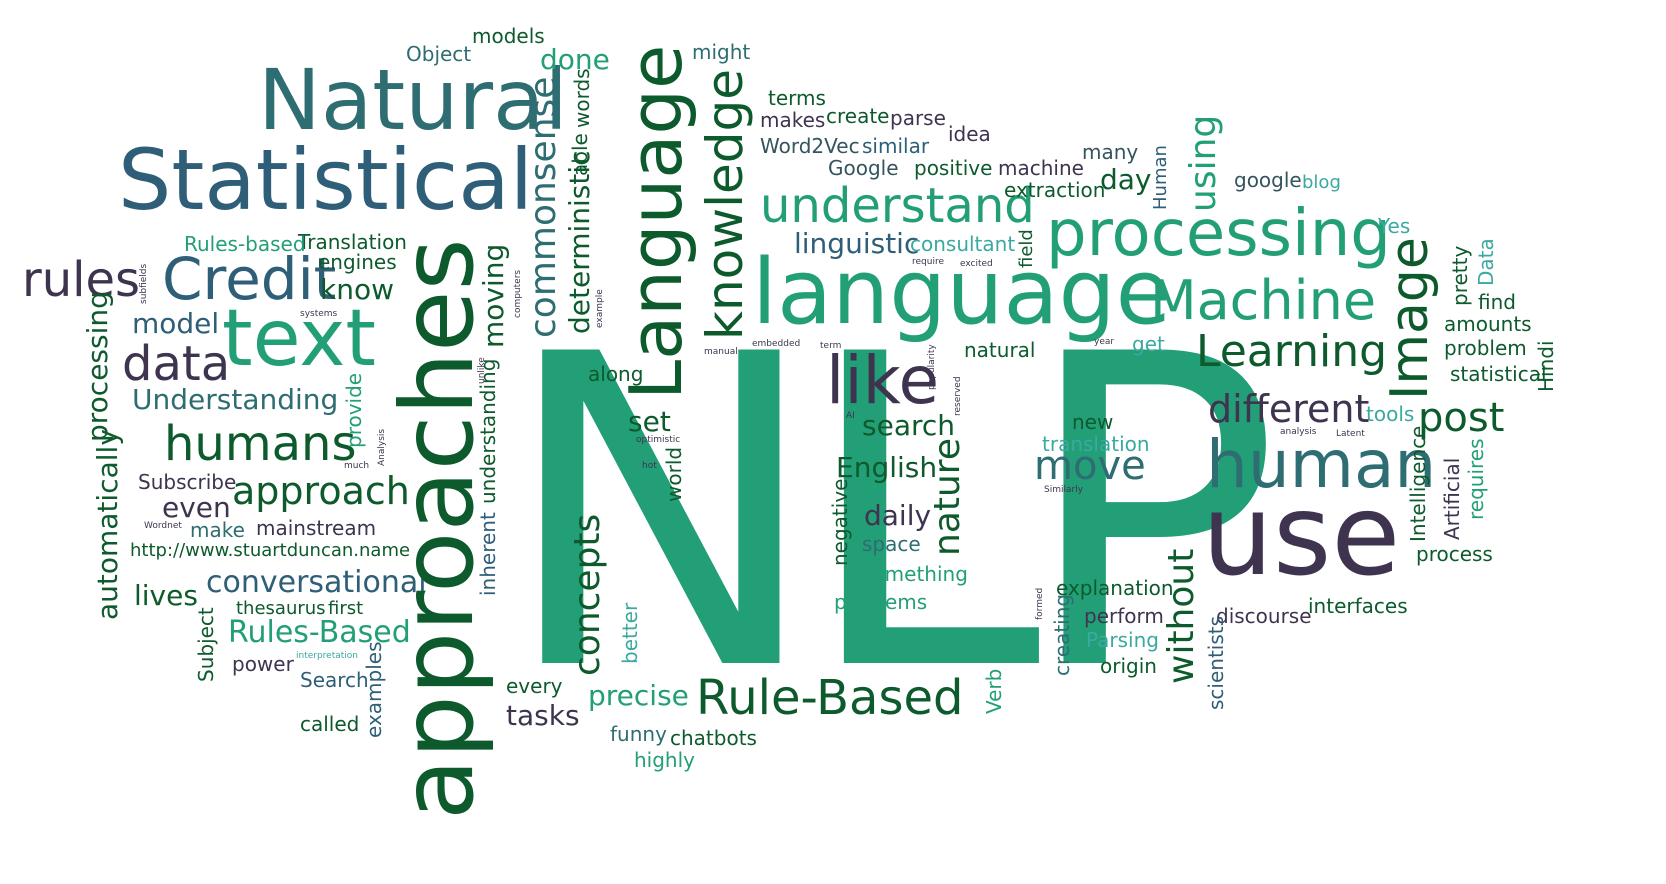  What do you see at coordinates (326, 180) in the screenshot?
I see `word-statistical-big: Statistical` at bounding box center [326, 180].